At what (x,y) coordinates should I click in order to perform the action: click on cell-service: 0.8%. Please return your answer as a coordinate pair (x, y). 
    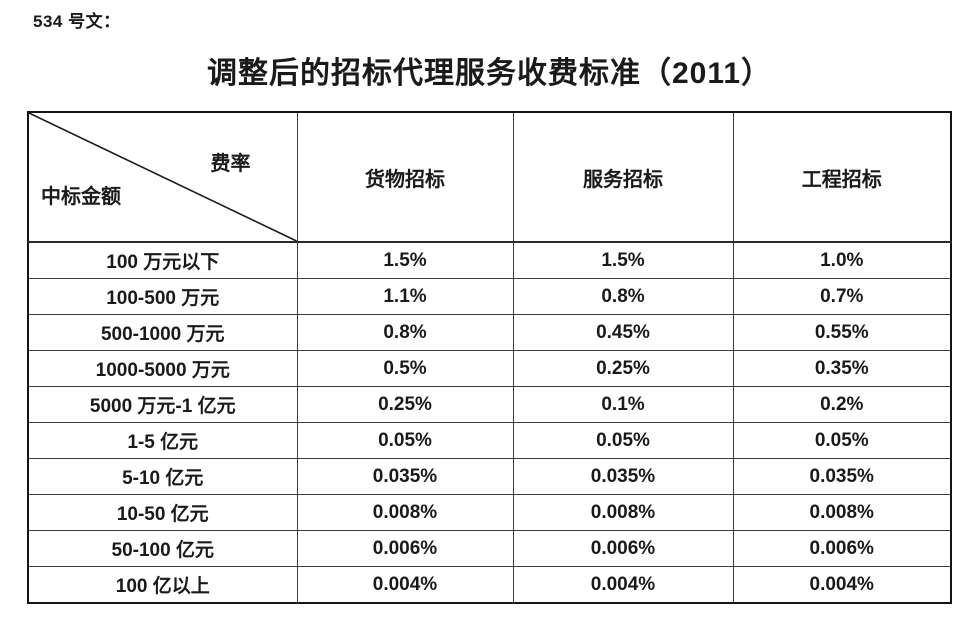
    Looking at the image, I should click on (623, 296).